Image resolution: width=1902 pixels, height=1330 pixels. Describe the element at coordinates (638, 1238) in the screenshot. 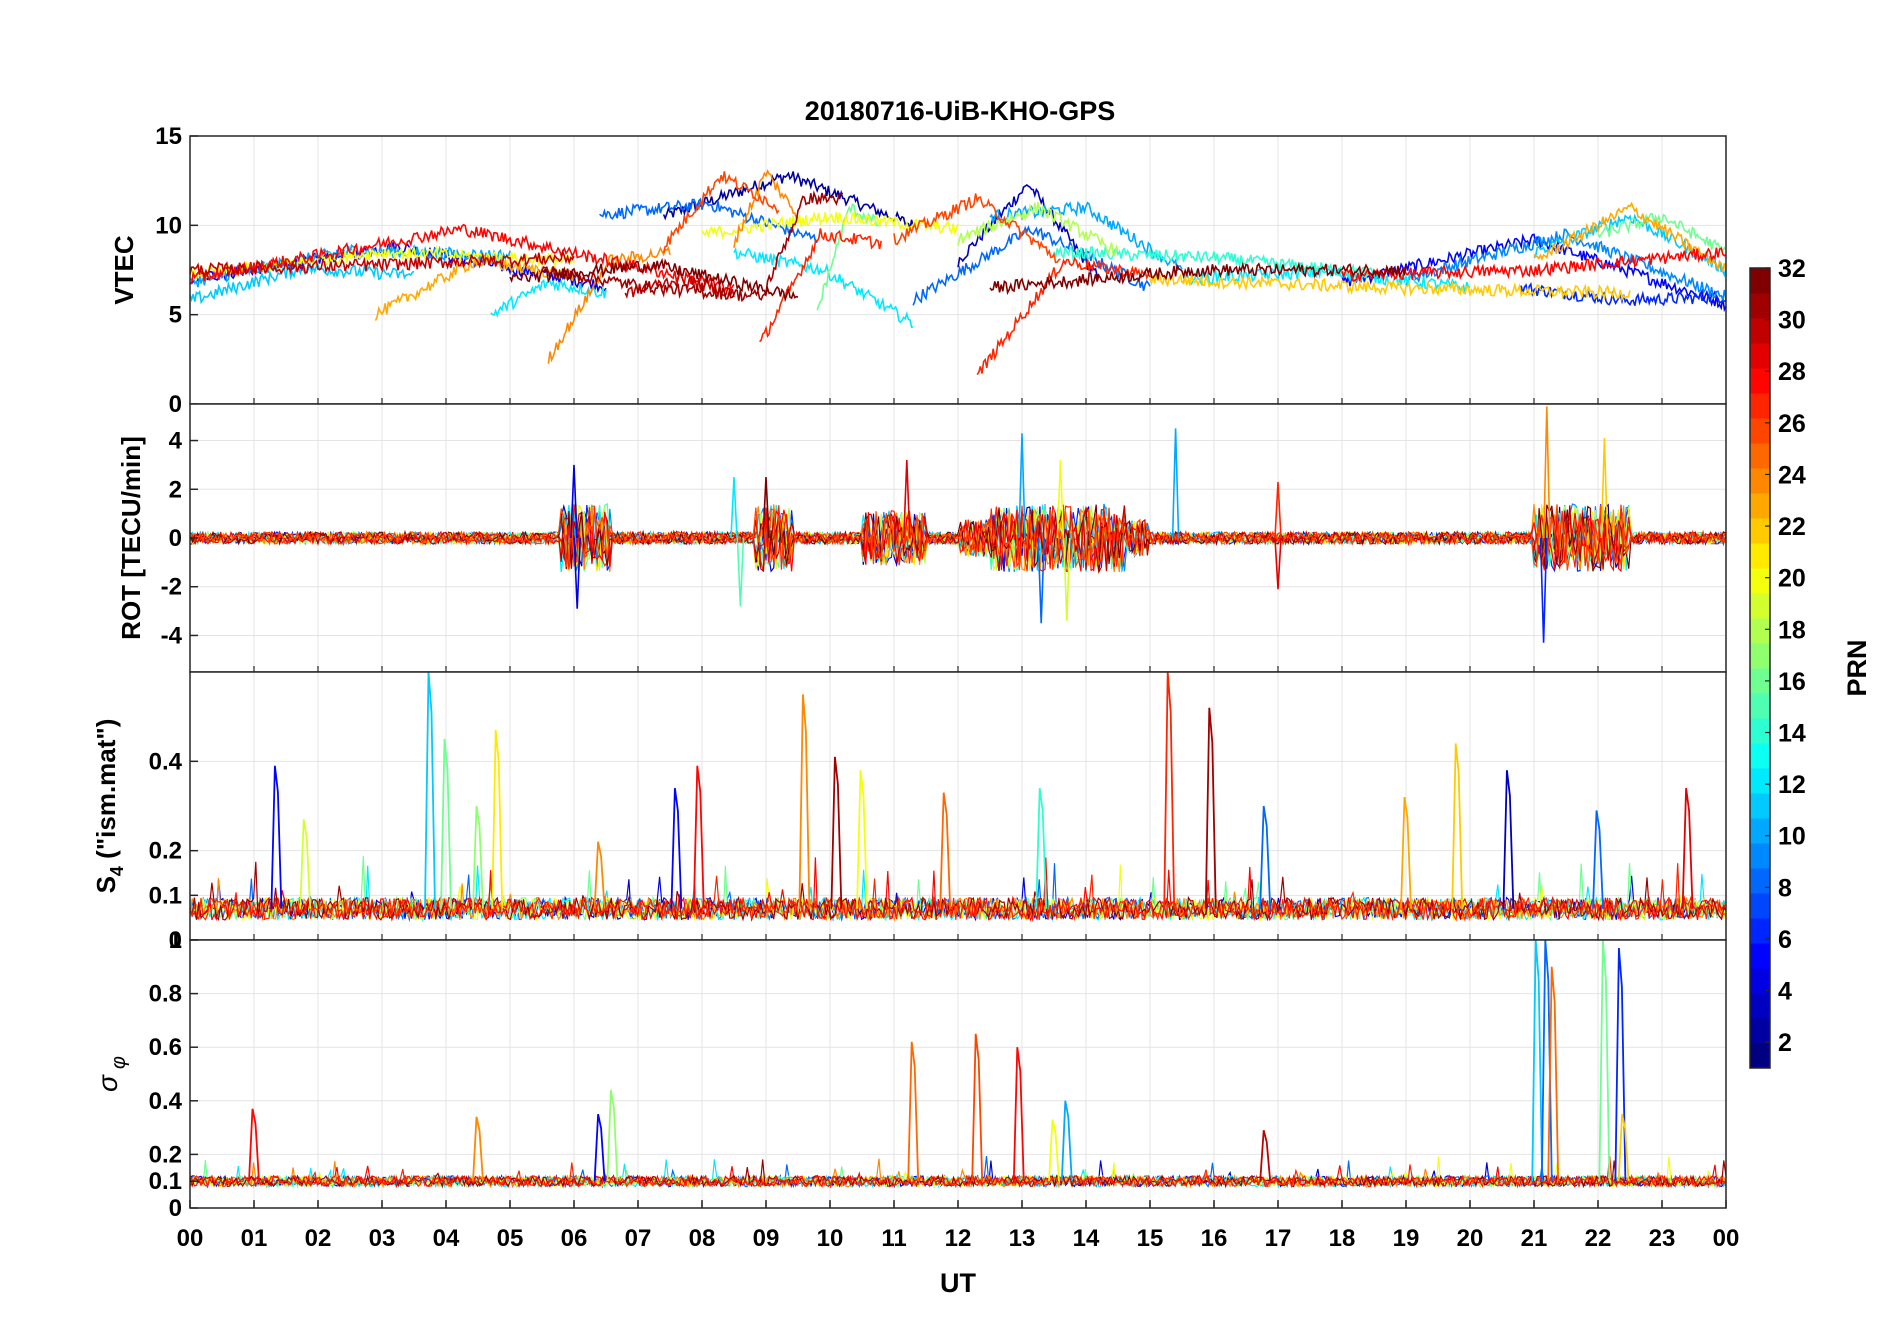

I see `x-tick-label: 07` at that location.